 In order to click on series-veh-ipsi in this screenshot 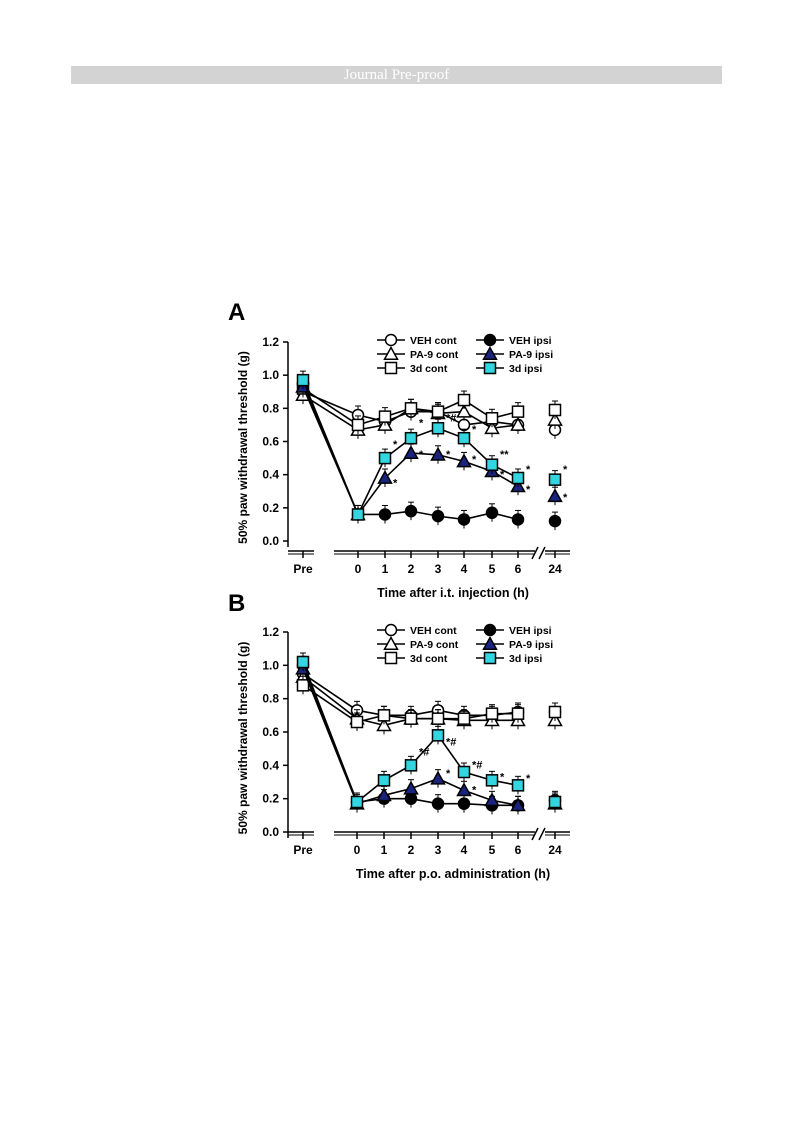, I will do `click(429, 452)`.